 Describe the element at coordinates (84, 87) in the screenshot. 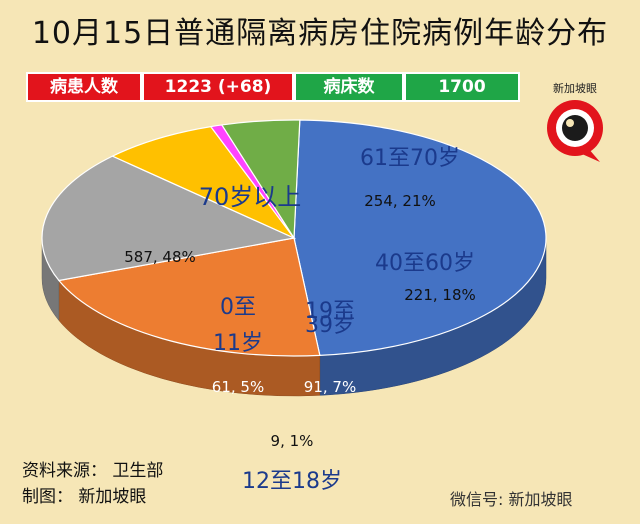

I see `patients-label: 病患人数` at that location.